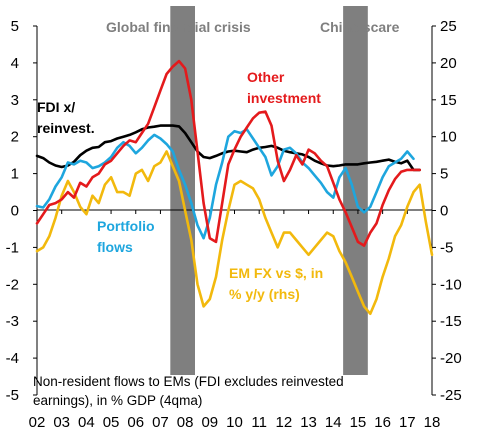 This screenshot has width=480, height=432. I want to click on series-label-other-investment: investment, so click(284, 98).